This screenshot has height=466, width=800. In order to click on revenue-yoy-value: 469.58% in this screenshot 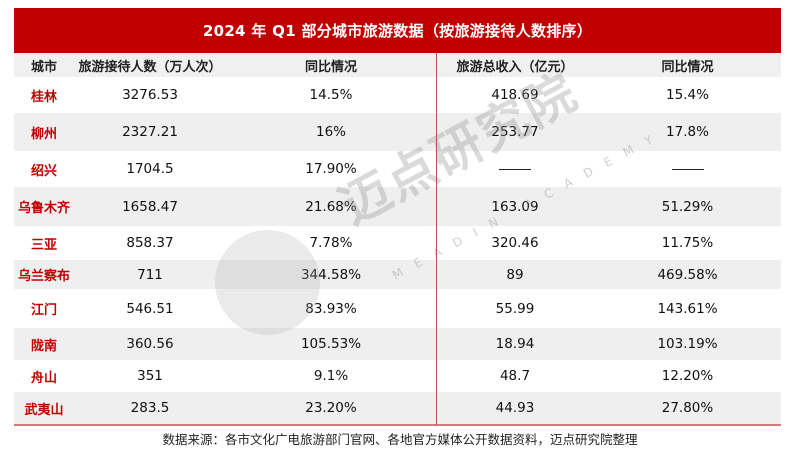, I will do `click(687, 274)`.